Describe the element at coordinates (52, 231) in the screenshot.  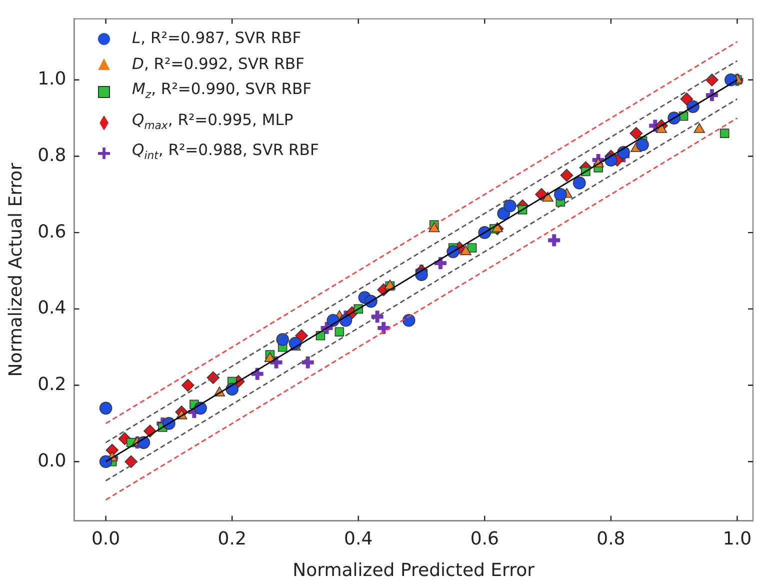
I see `y-tick-label: 0.6` at that location.